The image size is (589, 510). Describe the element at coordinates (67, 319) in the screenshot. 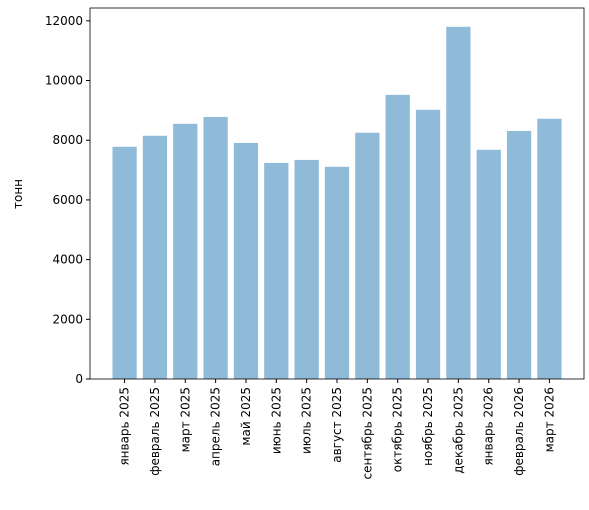

I see `y-tick-label: 2000` at that location.